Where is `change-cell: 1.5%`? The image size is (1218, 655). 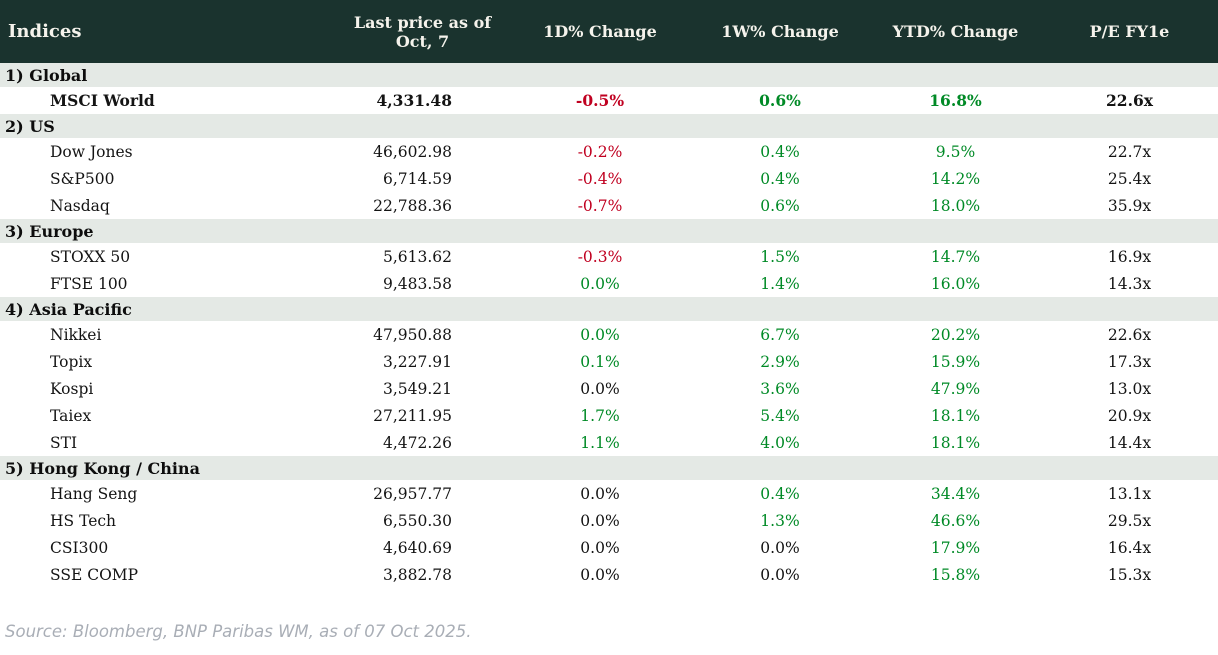
change-cell: 1.5% is located at coordinates (780, 256).